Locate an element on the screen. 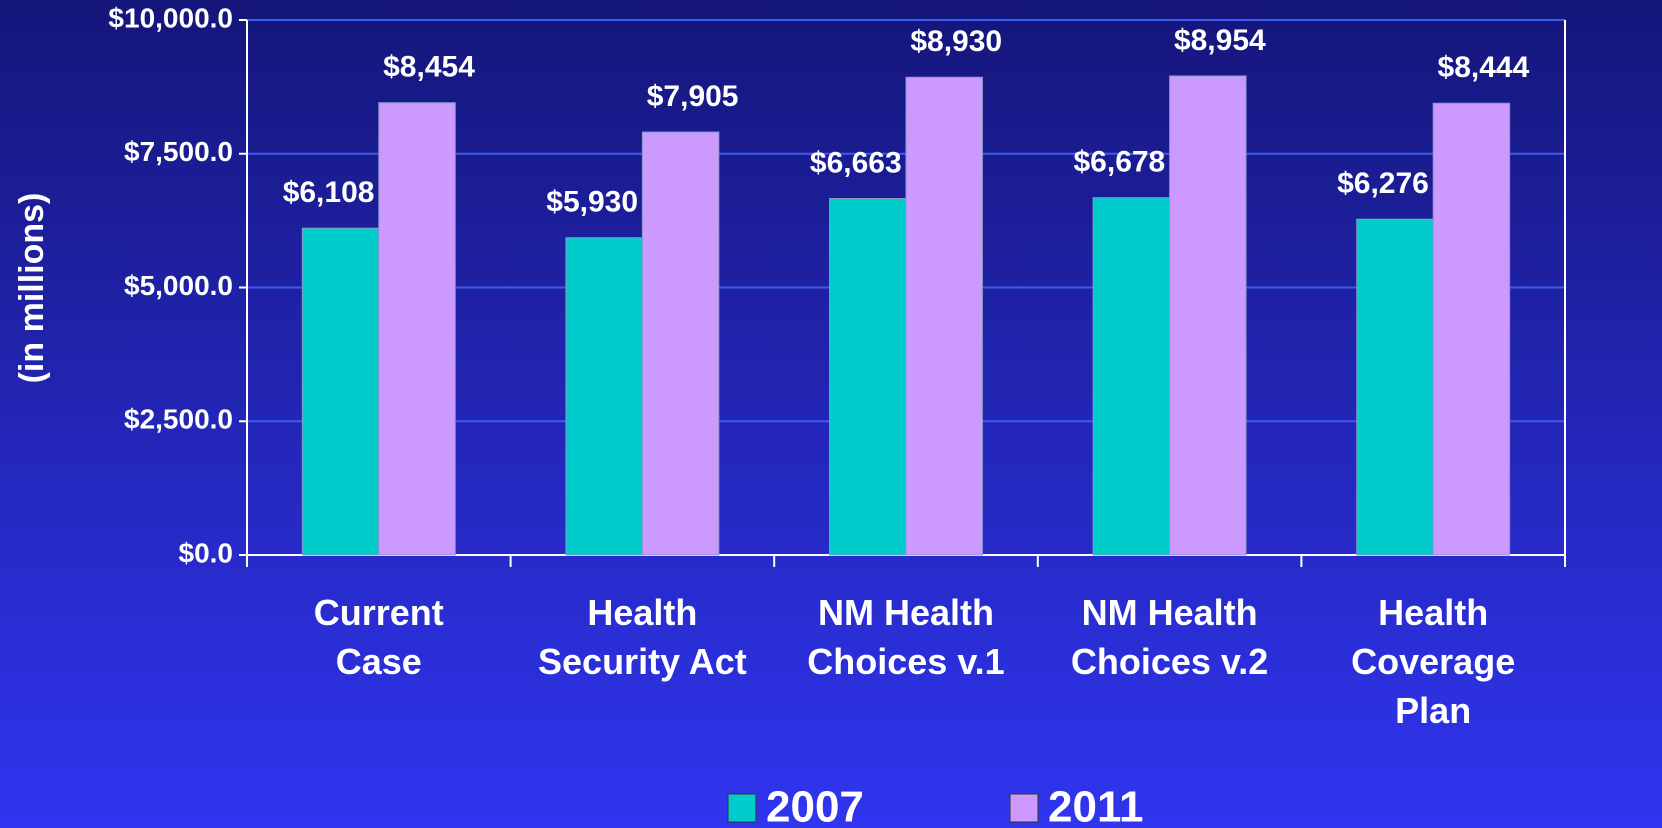 Image resolution: width=1662 pixels, height=828 pixels. y-tick-label: $0.0 is located at coordinates (206, 552).